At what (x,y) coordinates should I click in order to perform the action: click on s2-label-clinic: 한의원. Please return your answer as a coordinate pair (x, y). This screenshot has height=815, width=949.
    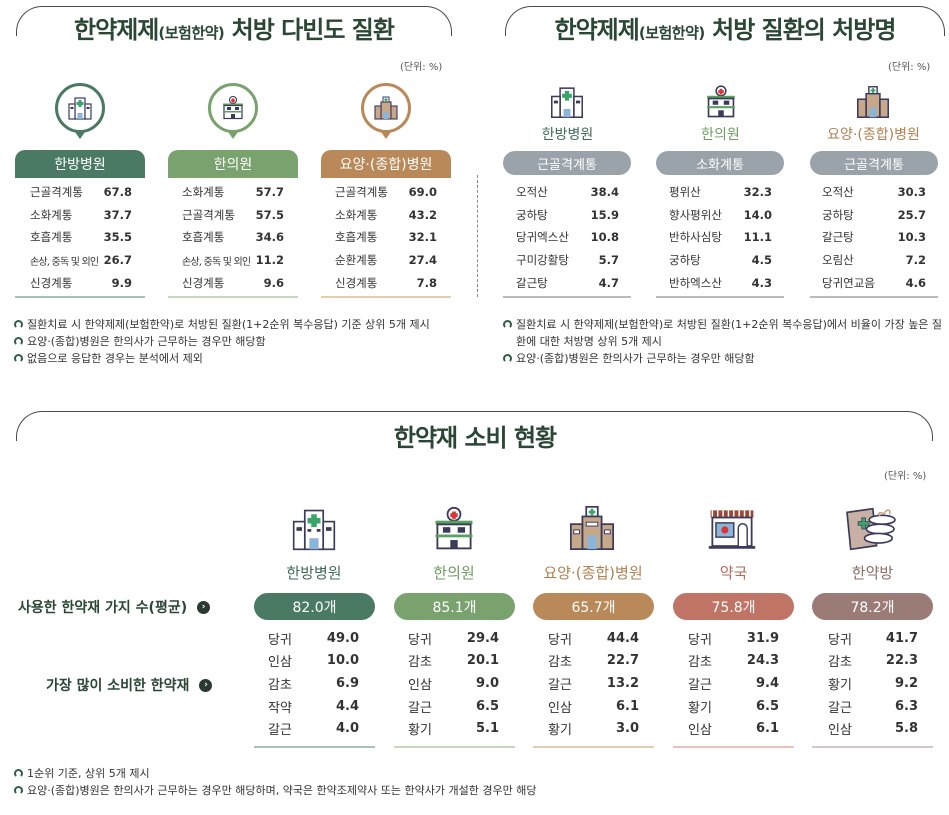
    Looking at the image, I should click on (720, 135).